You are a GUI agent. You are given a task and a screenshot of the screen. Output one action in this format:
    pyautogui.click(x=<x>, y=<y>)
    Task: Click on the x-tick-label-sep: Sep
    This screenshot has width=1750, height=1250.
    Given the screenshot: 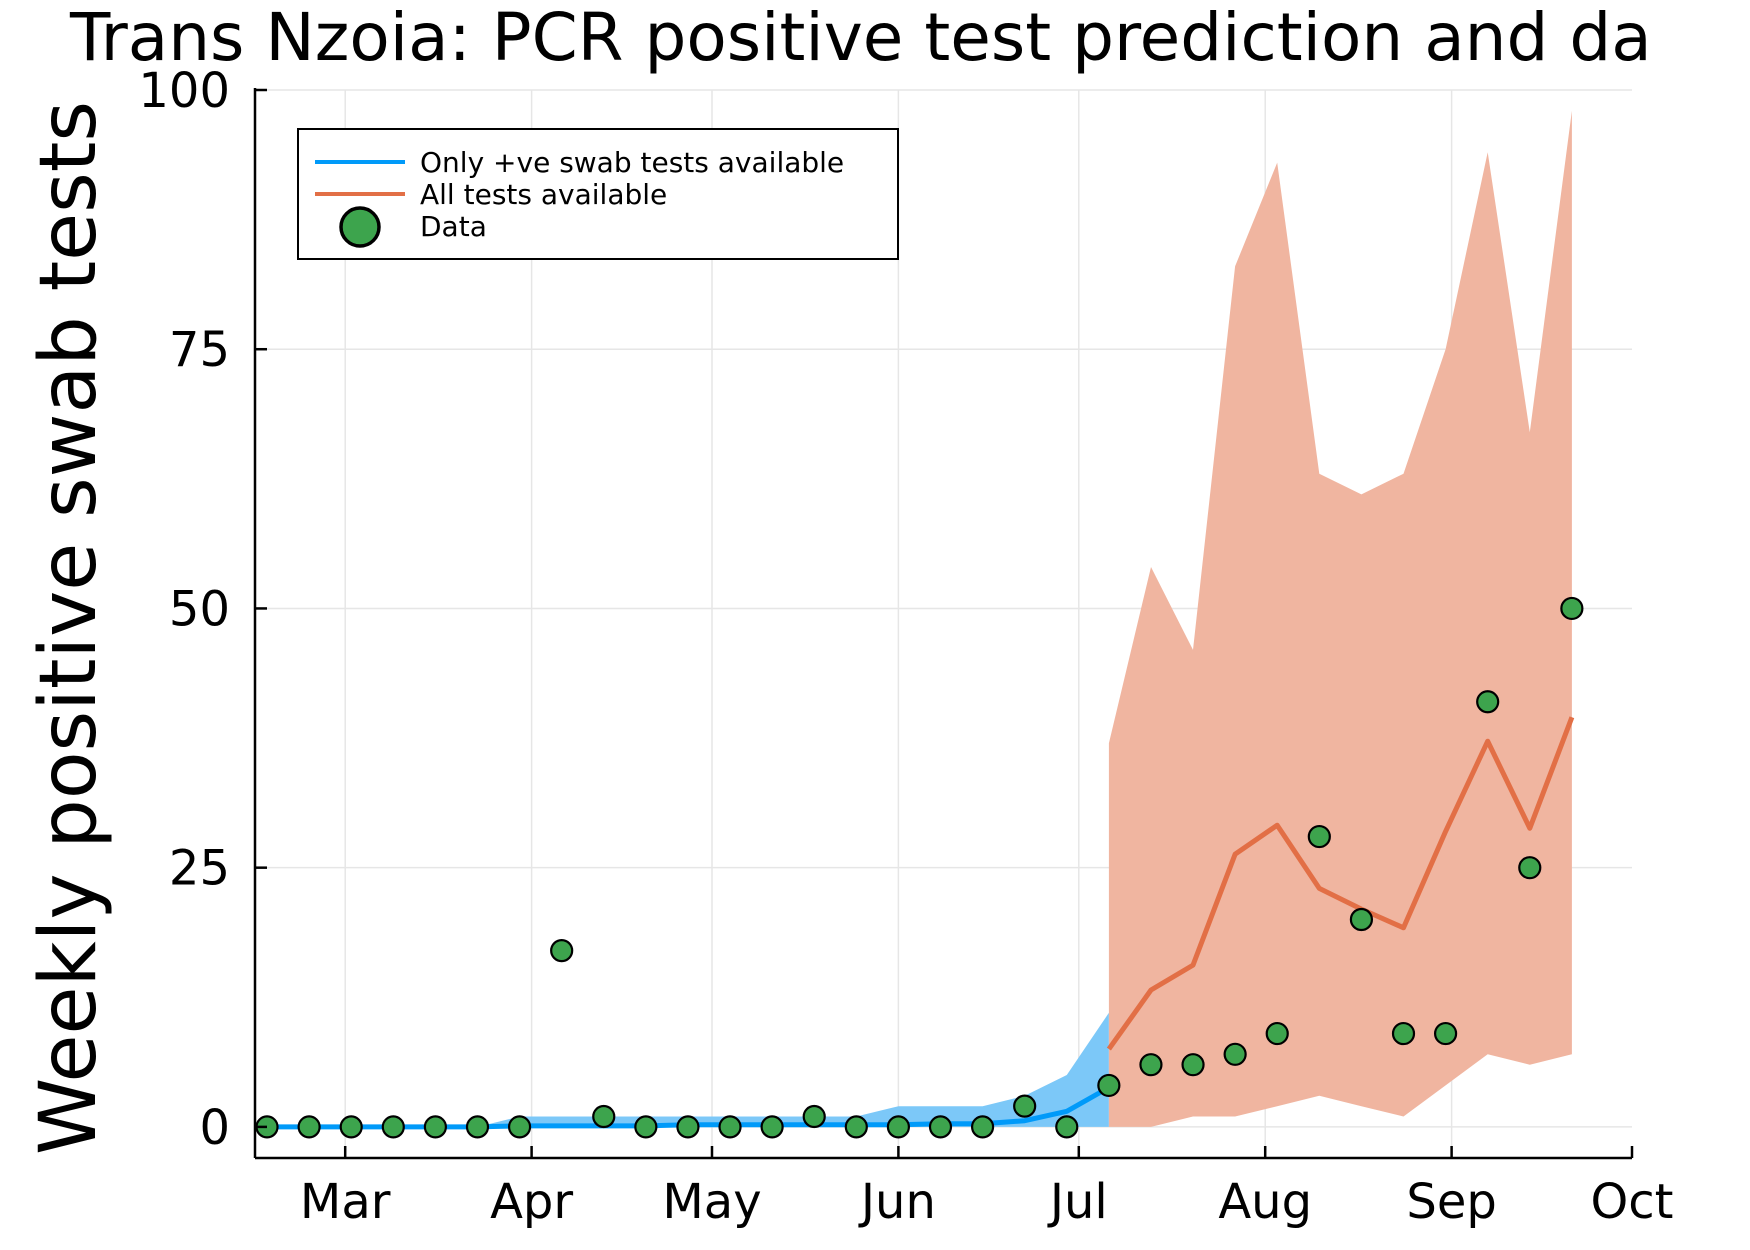 What is the action you would take?
    pyautogui.click(x=1451, y=1202)
    